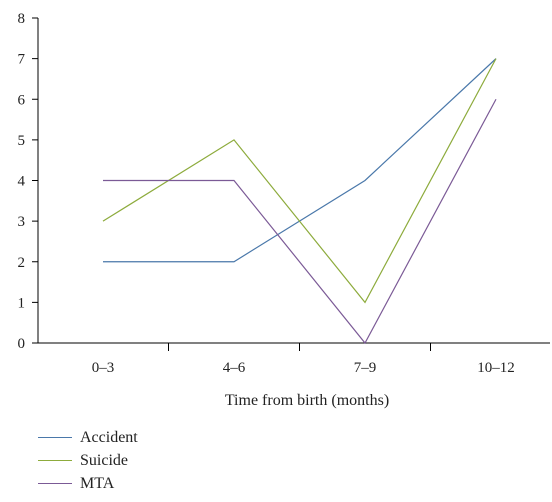  Describe the element at coordinates (496, 368) in the screenshot. I see `x-tick-label: 10–12` at that location.